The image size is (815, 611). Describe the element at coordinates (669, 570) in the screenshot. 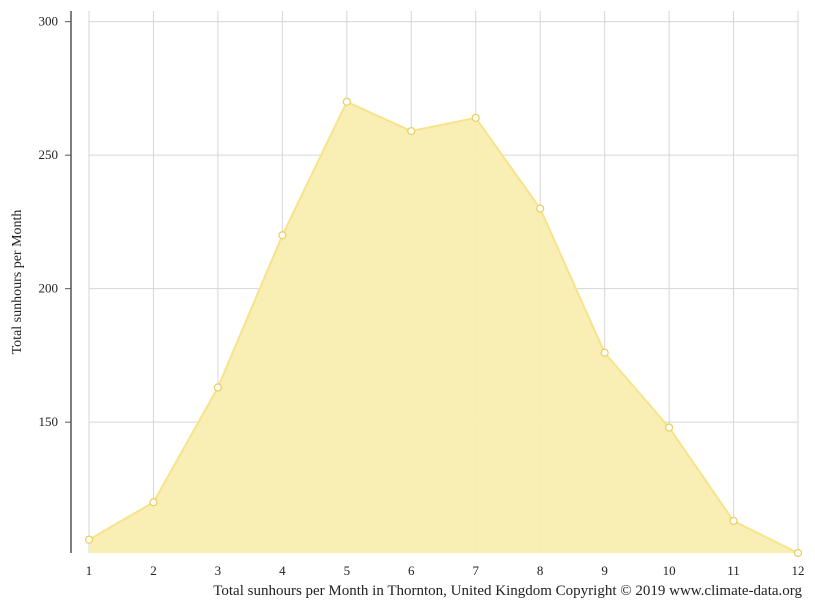

I see `x-tick-label: 10` at that location.